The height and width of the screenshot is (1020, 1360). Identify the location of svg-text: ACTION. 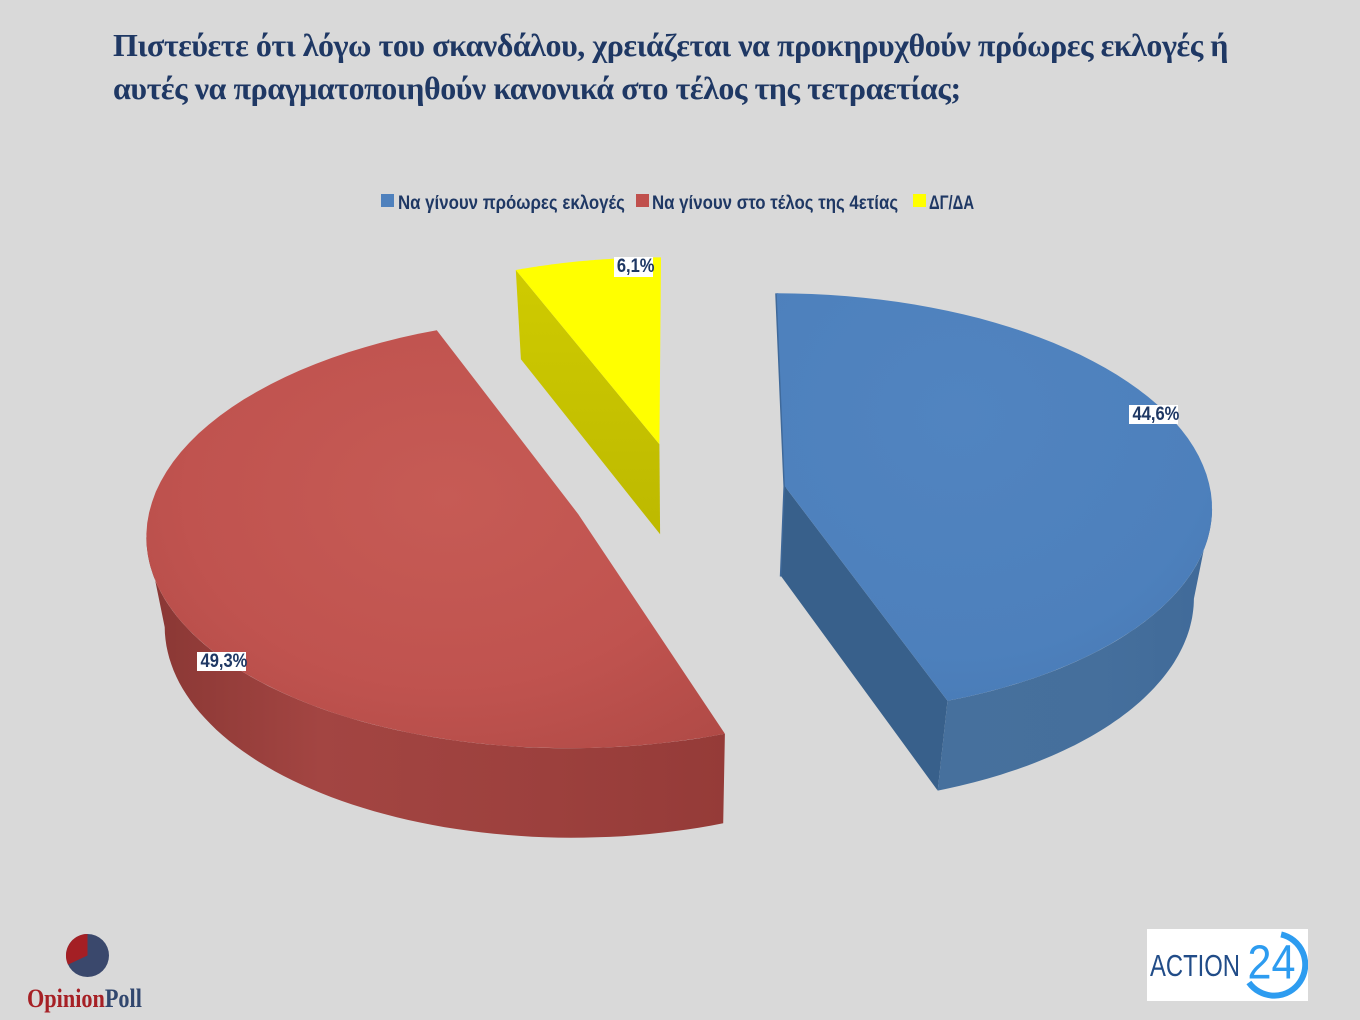
(1195, 965).